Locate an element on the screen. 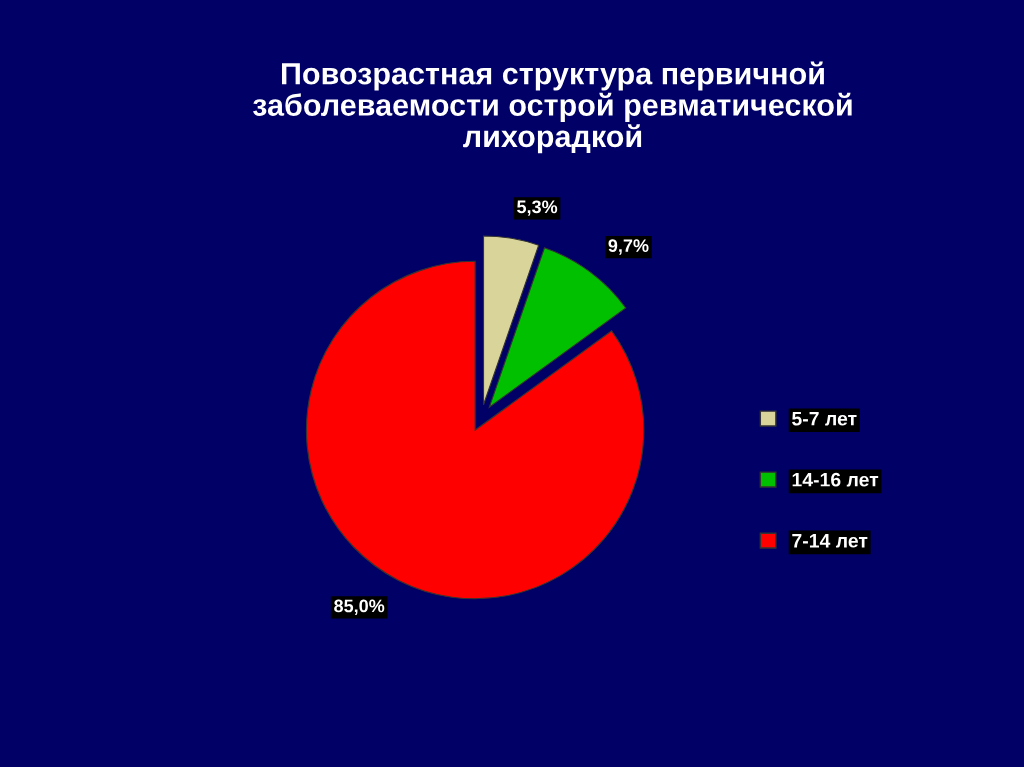 This screenshot has width=1024, height=767. data-label: 85,0% is located at coordinates (359, 607).